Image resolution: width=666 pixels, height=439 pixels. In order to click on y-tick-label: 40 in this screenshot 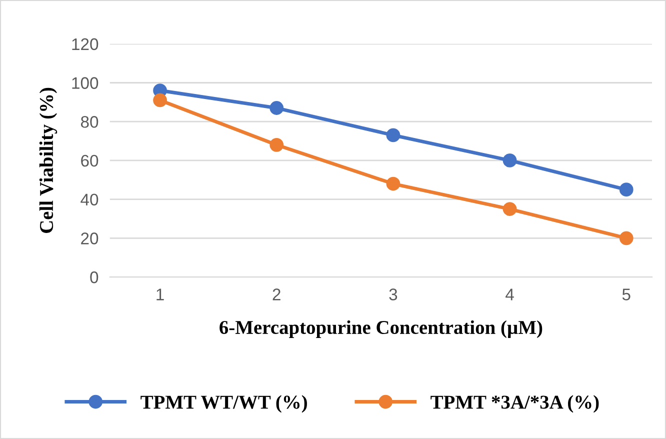, I will do `click(89, 200)`.